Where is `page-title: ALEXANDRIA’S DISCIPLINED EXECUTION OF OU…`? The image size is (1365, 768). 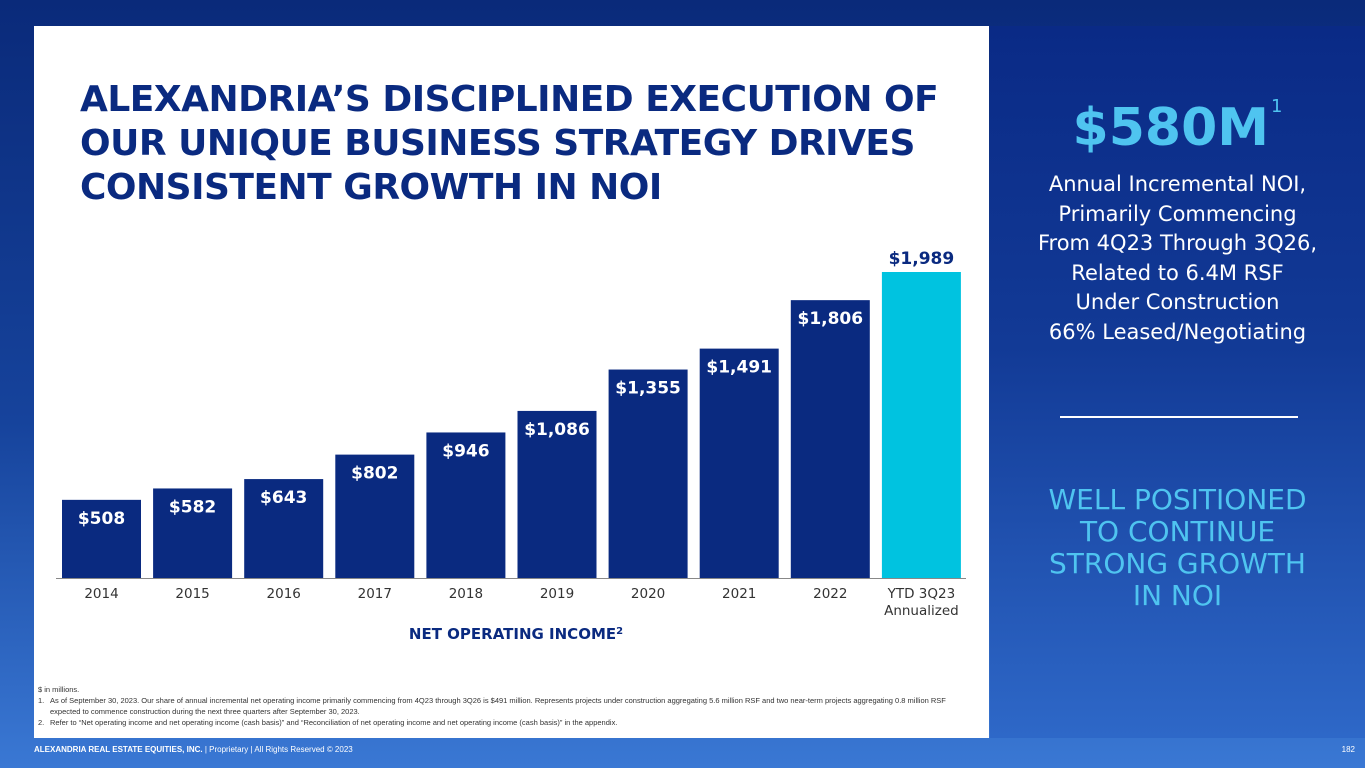
page-title: ALEXANDRIA’S DISCIPLINED EXECUTION OF OU… is located at coordinates (520, 144).